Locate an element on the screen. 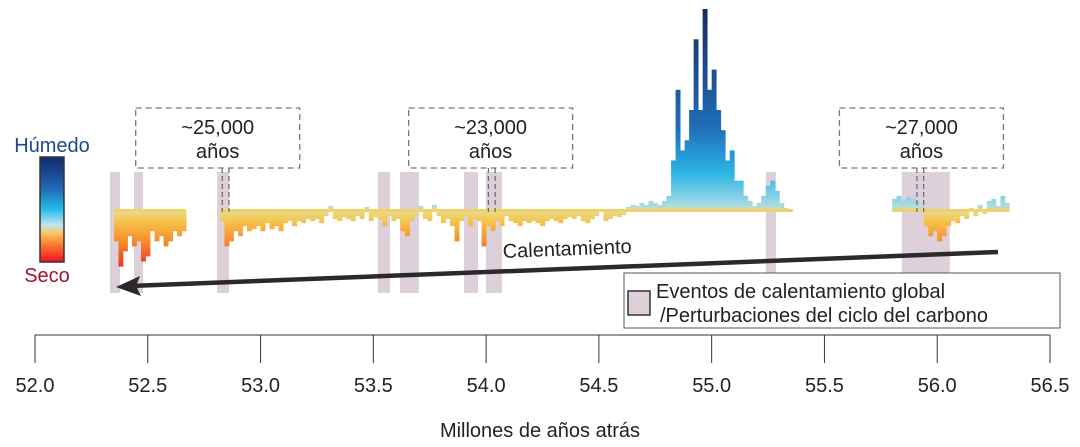 The width and height of the screenshot is (1080, 447). x-tick-label: 56.0 is located at coordinates (937, 386).